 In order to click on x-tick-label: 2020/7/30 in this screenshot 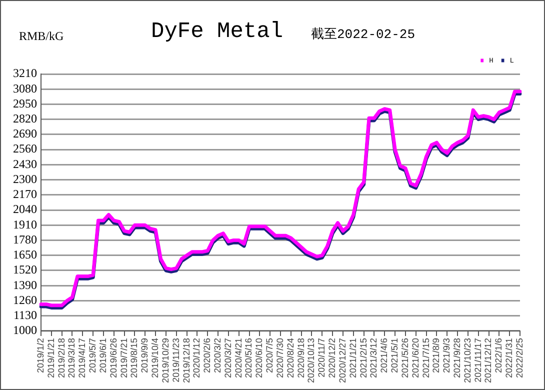, I will do `click(279, 358)`.